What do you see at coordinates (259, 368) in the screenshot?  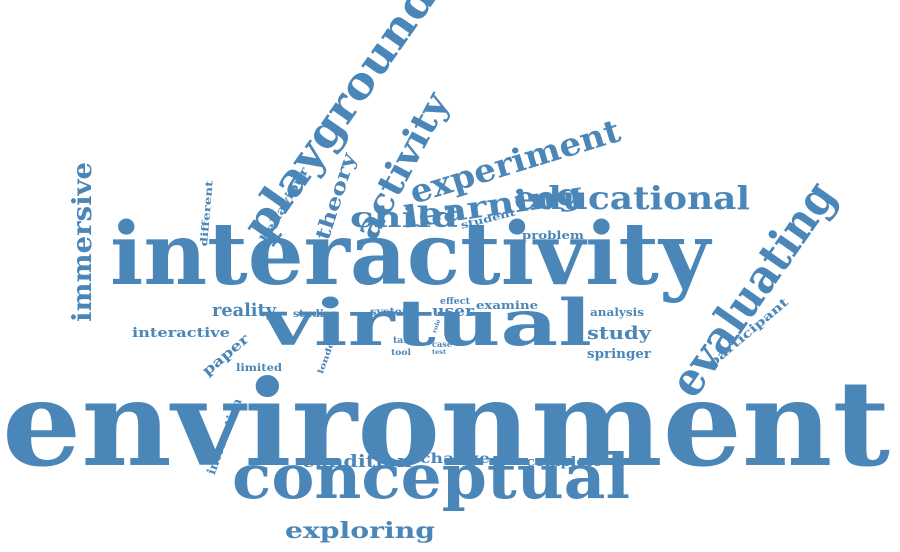 I see `word-limited: limited` at bounding box center [259, 368].